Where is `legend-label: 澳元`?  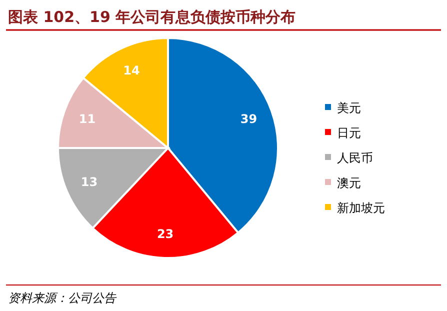 legend-label: 澳元 is located at coordinates (349, 183).